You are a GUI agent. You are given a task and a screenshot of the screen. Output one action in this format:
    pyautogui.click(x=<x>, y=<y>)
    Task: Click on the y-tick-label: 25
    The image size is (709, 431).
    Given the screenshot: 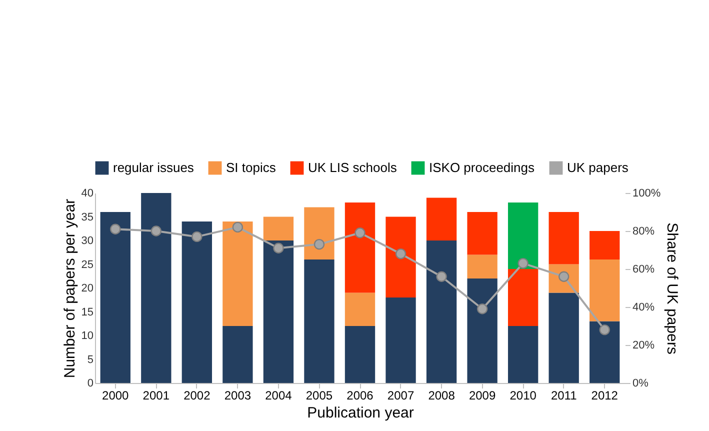 What is the action you would take?
    pyautogui.click(x=87, y=264)
    